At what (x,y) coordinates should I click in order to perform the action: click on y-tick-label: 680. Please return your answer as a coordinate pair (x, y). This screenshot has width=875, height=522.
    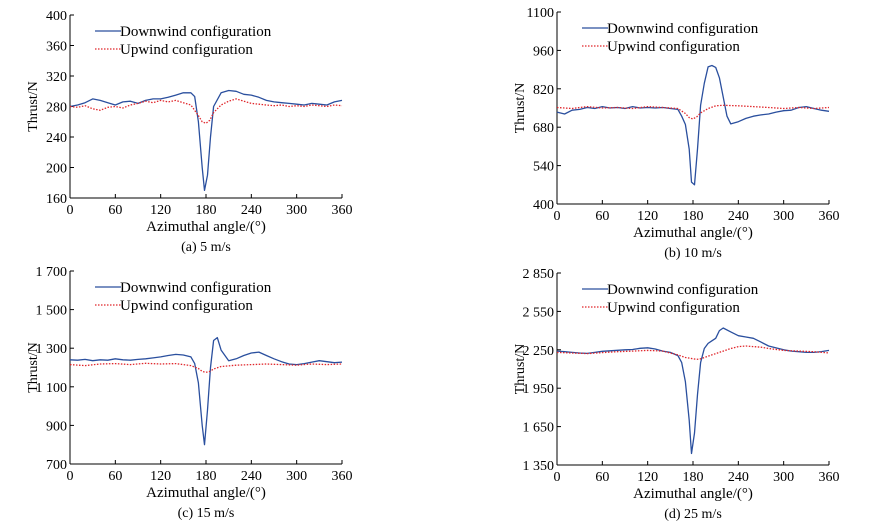
    Looking at the image, I should click on (543, 128).